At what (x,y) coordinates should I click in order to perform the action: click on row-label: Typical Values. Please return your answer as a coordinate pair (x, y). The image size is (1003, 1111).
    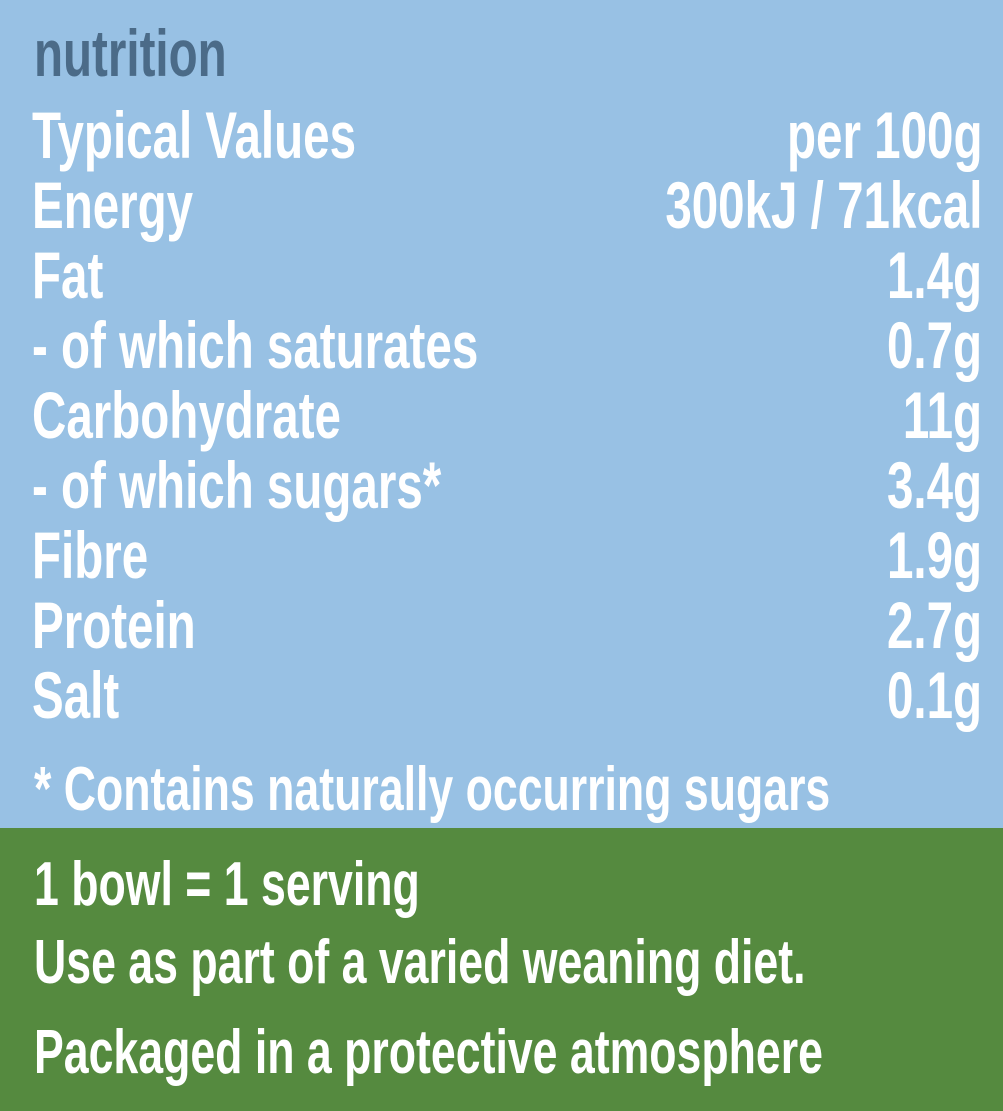
    Looking at the image, I should click on (194, 135).